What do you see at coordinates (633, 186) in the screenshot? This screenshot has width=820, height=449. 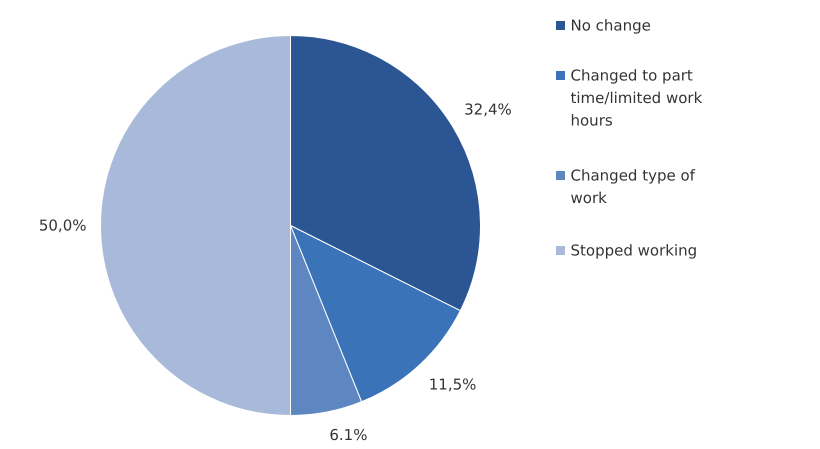 I see `legend-label: Changed type of work` at bounding box center [633, 186].